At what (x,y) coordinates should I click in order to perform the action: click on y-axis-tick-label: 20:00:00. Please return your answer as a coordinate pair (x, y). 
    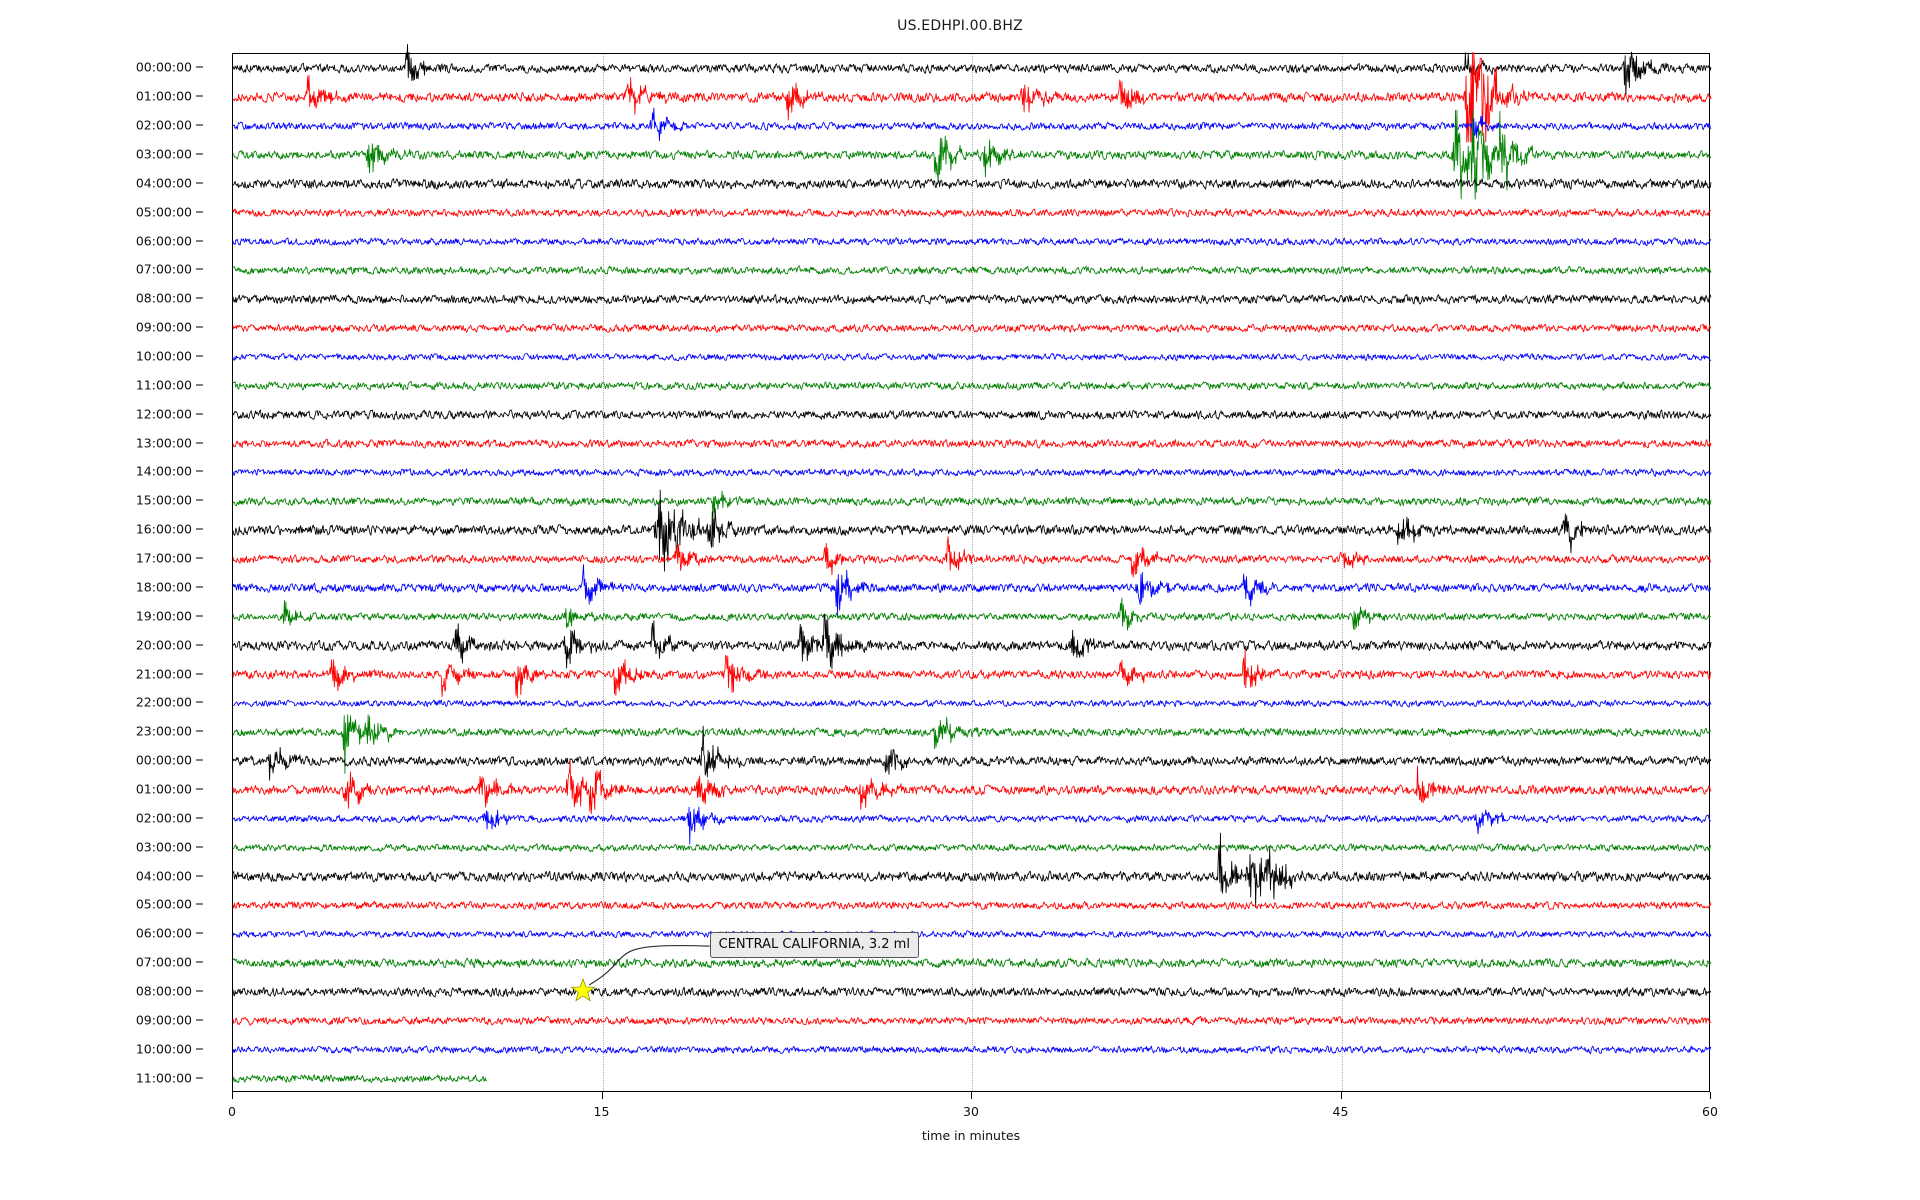
    Looking at the image, I should click on (163, 645).